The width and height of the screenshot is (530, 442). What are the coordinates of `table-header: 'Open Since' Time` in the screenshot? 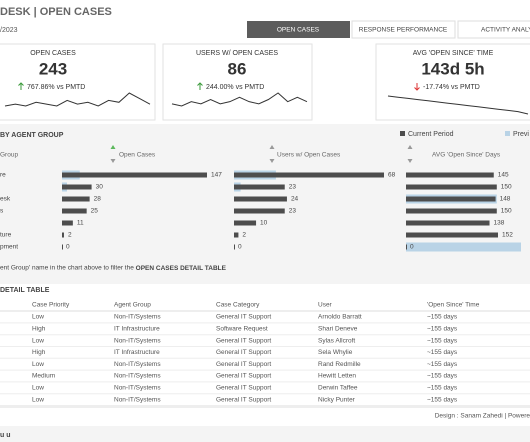 It's located at (453, 305).